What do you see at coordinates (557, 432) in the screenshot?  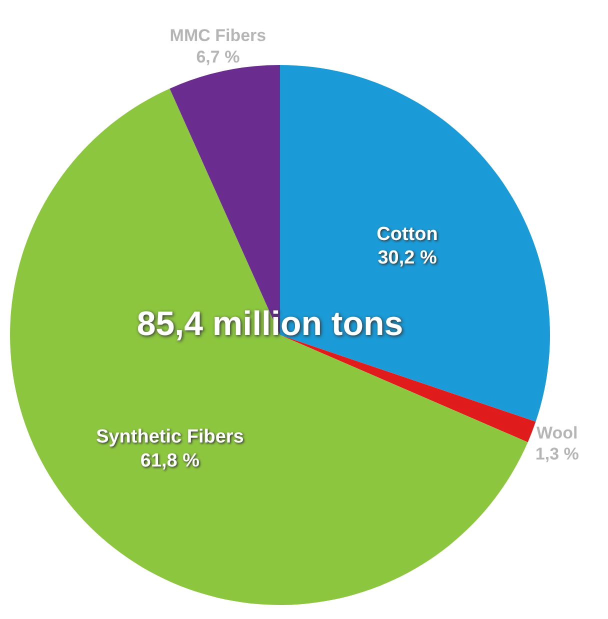 I see `slice-label: Wool` at bounding box center [557, 432].